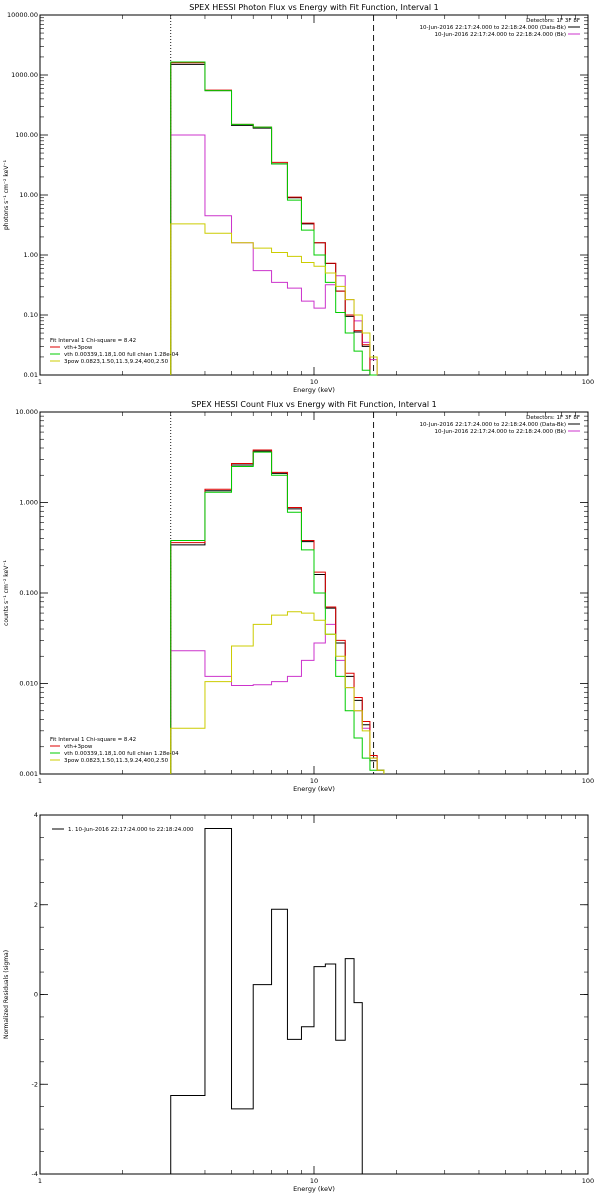  I want to click on count-panel-ylabel: counts s⁻¹ cm⁻² keV⁻¹, so click(6, 593).